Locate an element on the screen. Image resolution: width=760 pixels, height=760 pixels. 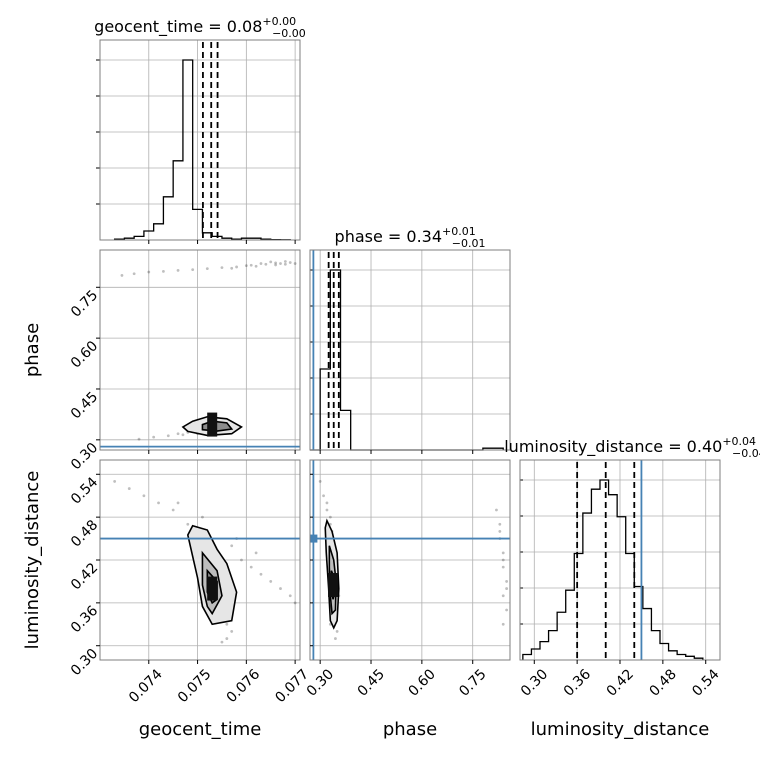
grid-phase_vs_geocent_time is located at coordinates (200, 350).